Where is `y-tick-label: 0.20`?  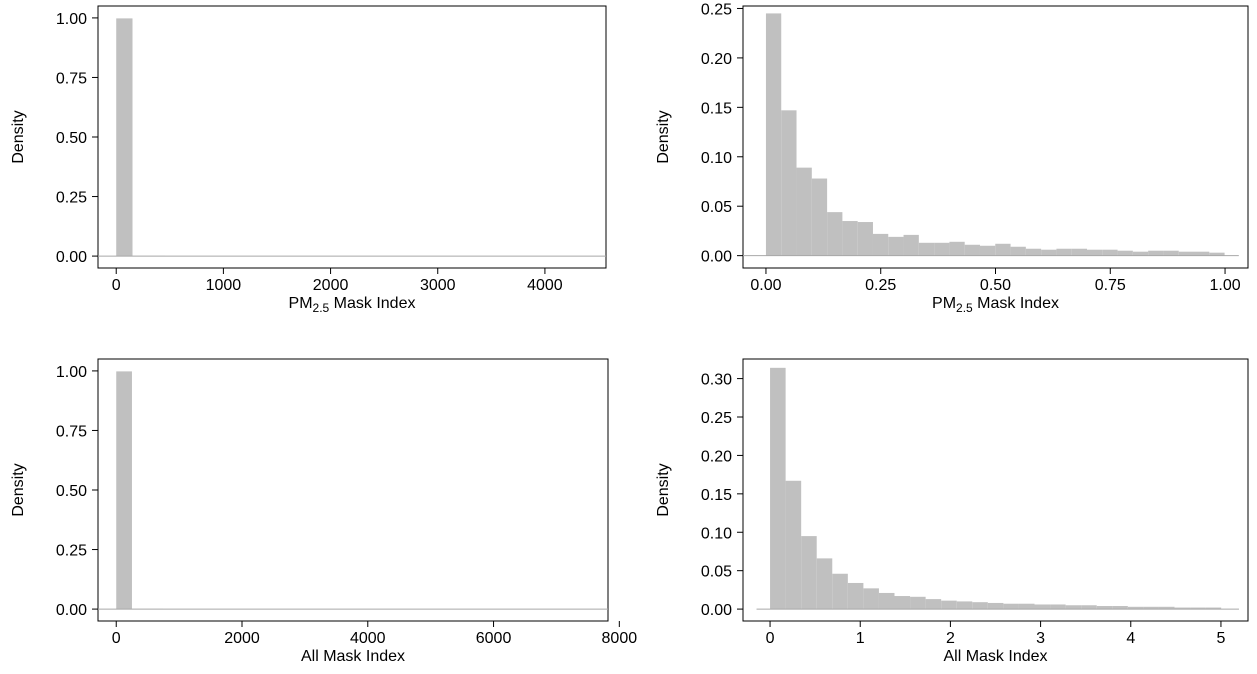
y-tick-label: 0.20 is located at coordinates (716, 59).